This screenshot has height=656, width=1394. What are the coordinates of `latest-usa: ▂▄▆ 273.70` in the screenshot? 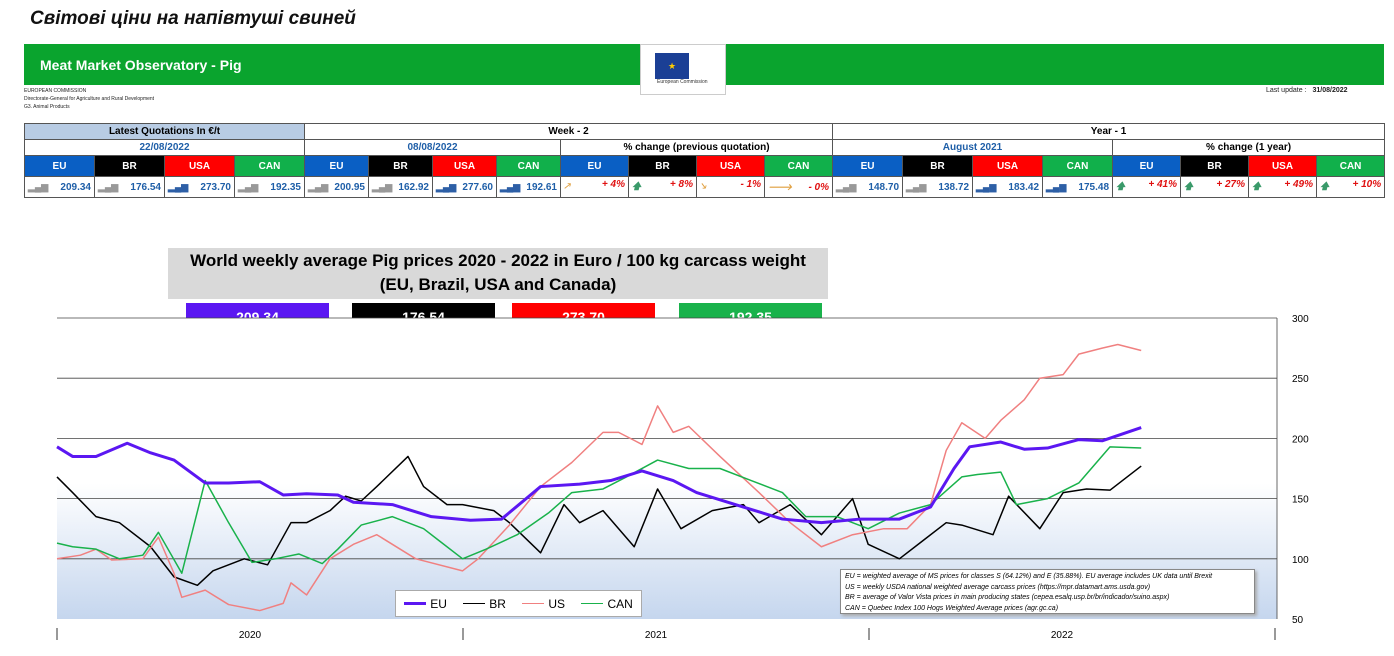 It's located at (199, 187).